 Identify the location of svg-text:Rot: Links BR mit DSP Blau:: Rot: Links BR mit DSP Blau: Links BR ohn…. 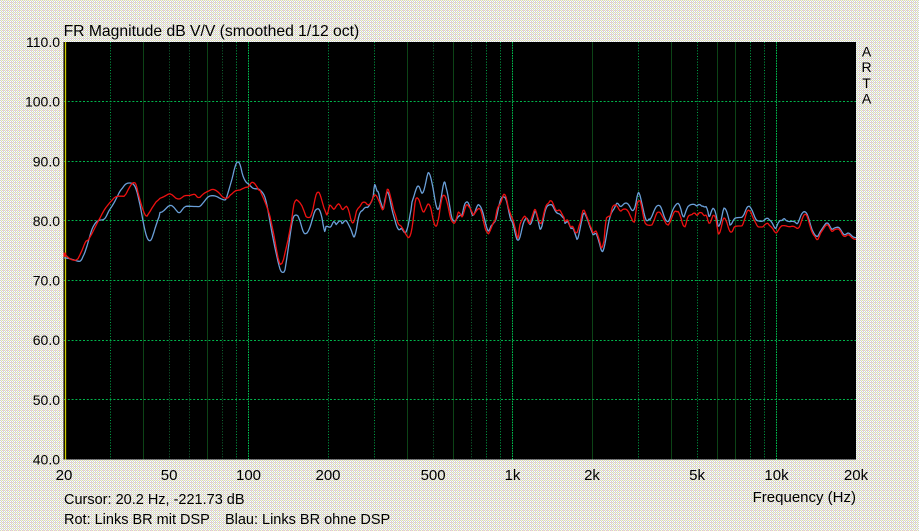
(227, 520).